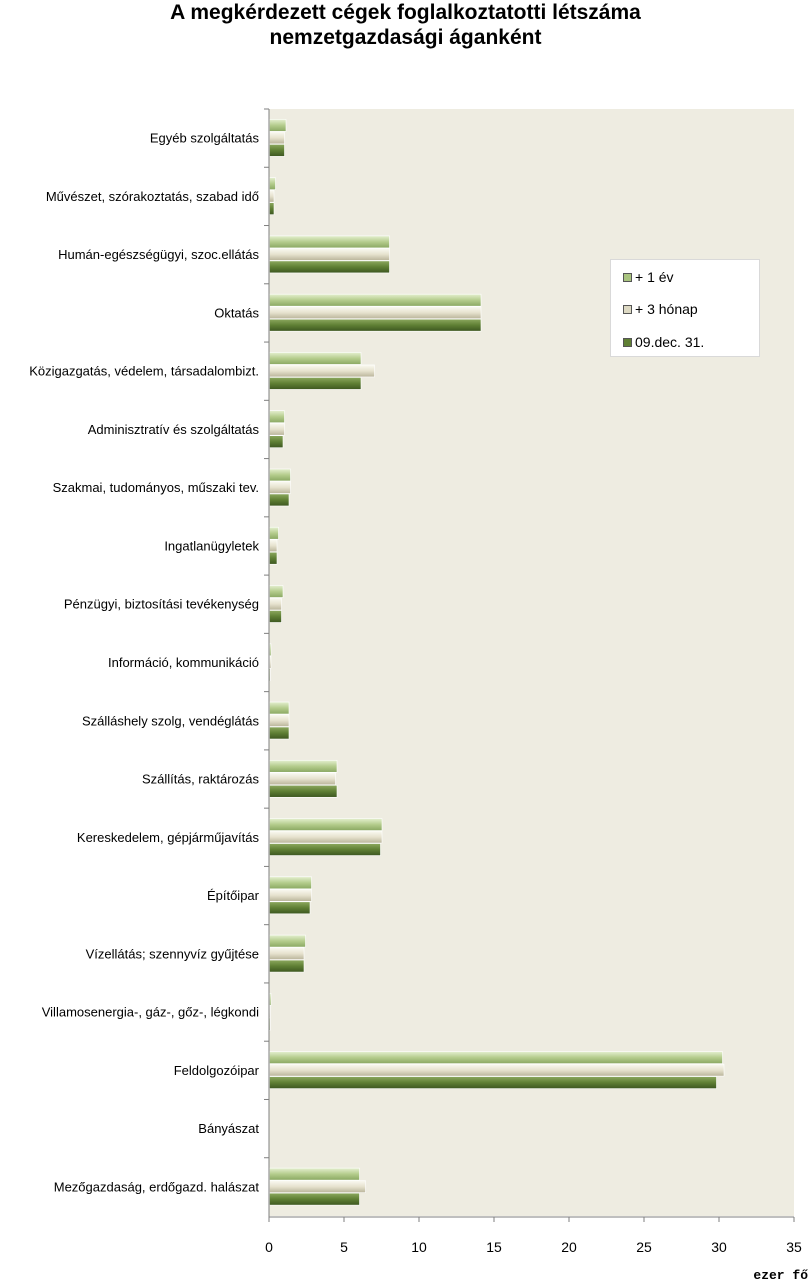 The width and height of the screenshot is (811, 1283). Describe the element at coordinates (405, 37) in the screenshot. I see `chart-title-line-2: nemzetgazdasági áganként` at that location.